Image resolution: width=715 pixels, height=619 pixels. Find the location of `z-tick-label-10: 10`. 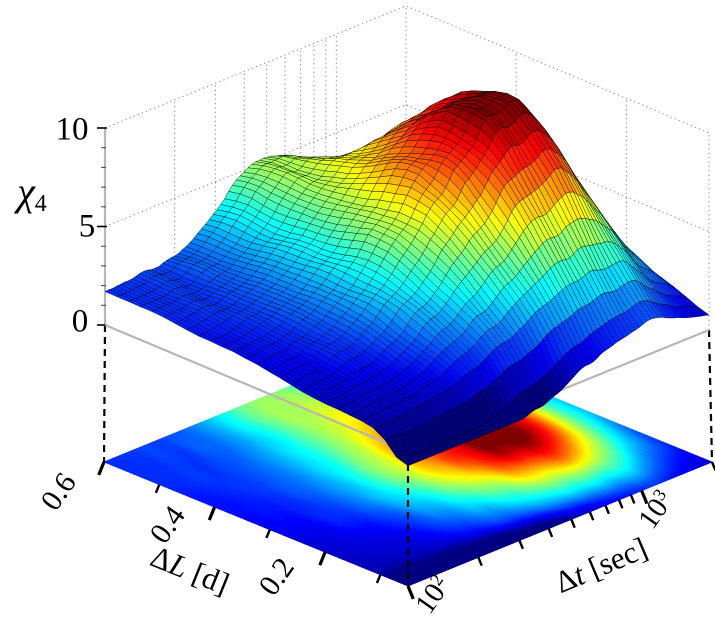

z-tick-label-10: 10 is located at coordinates (72, 129).